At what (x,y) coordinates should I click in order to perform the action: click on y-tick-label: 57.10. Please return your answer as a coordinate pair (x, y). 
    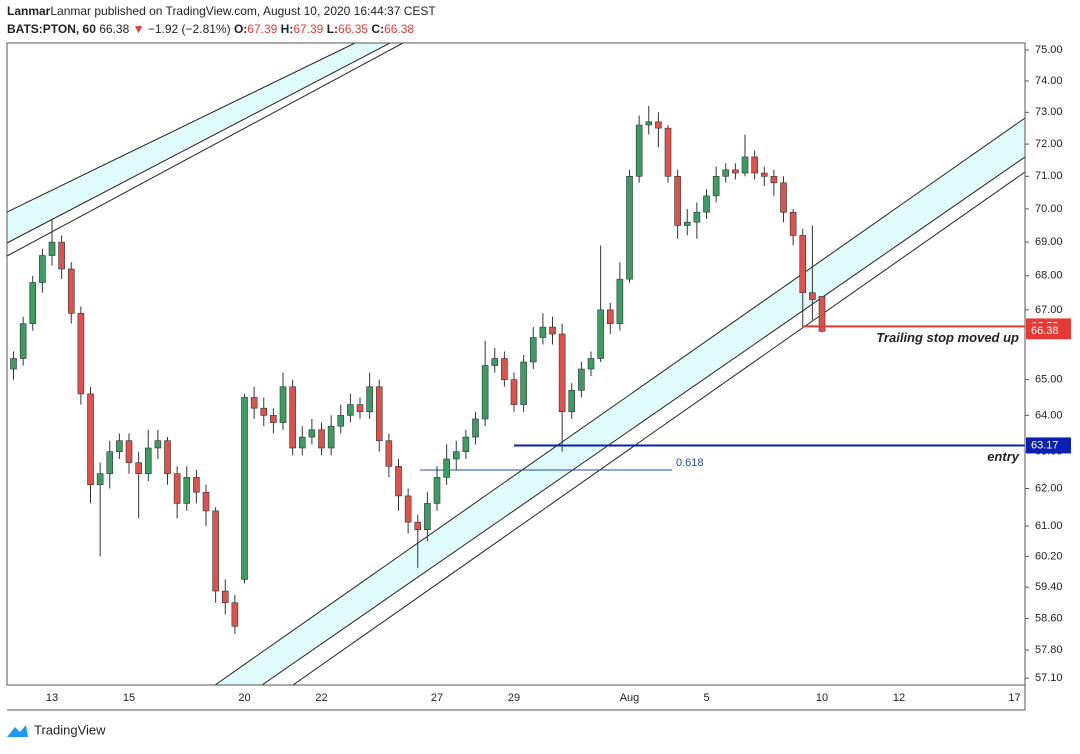
    Looking at the image, I should click on (1049, 678).